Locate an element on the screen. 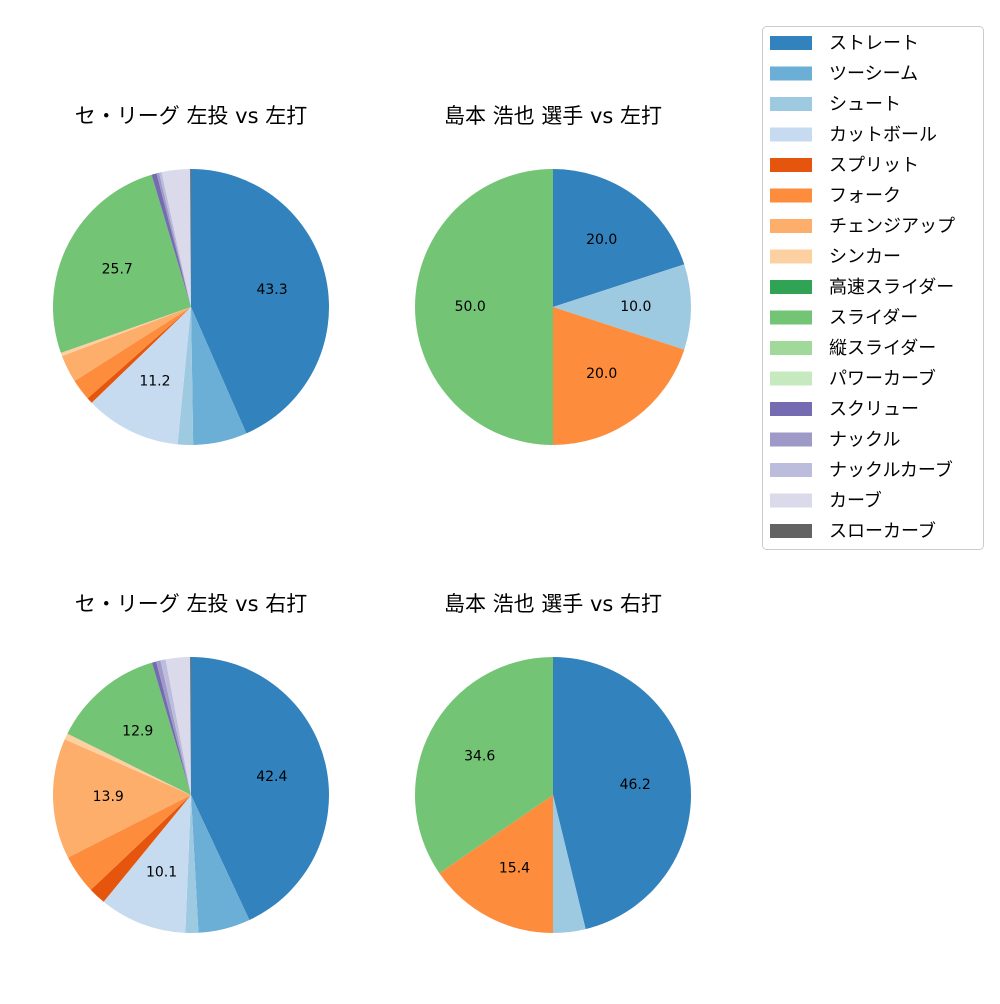 This screenshot has height=1004, width=1000. legend-label: フォーク is located at coordinates (865, 196).